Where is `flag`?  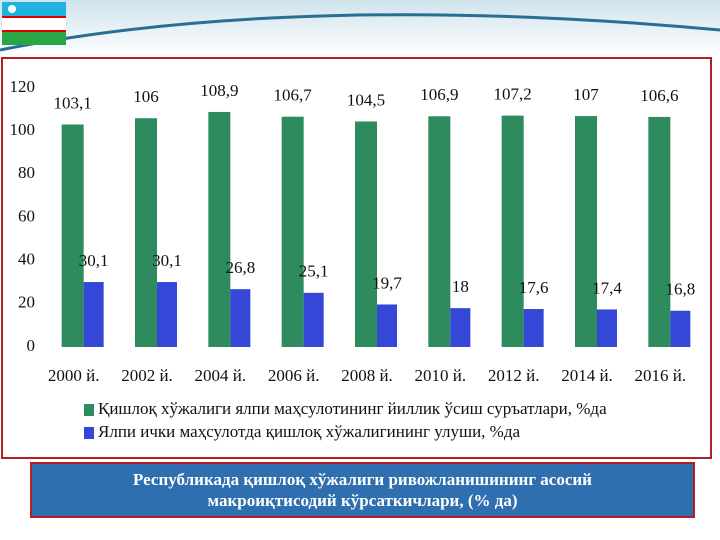
flag is located at coordinates (34, 23).